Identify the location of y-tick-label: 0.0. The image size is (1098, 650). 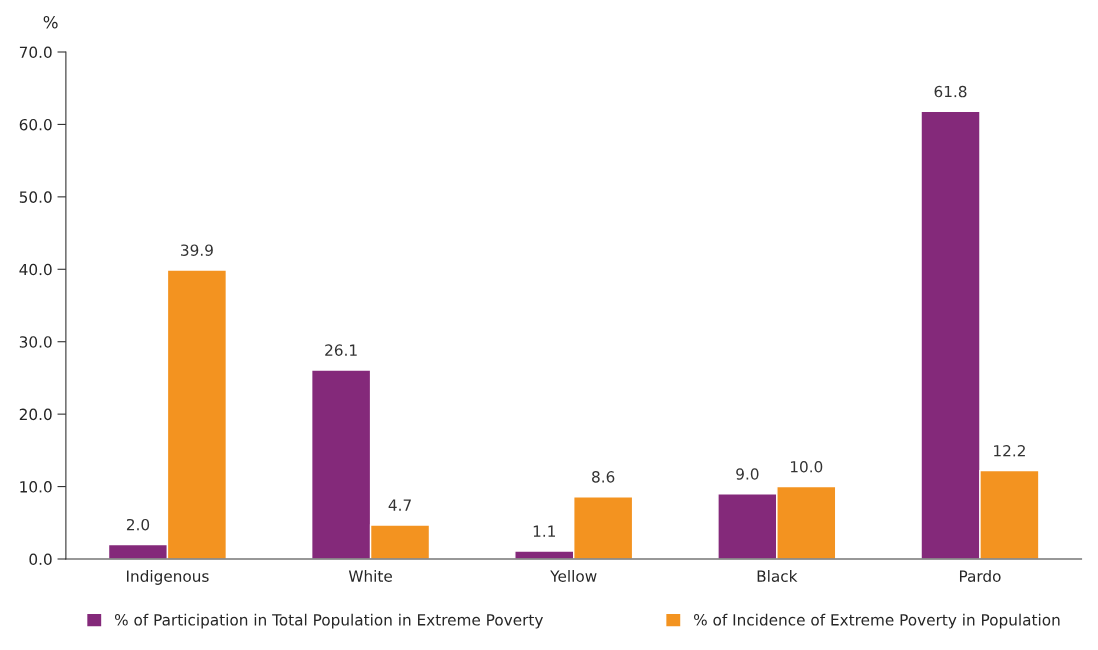
(40, 559).